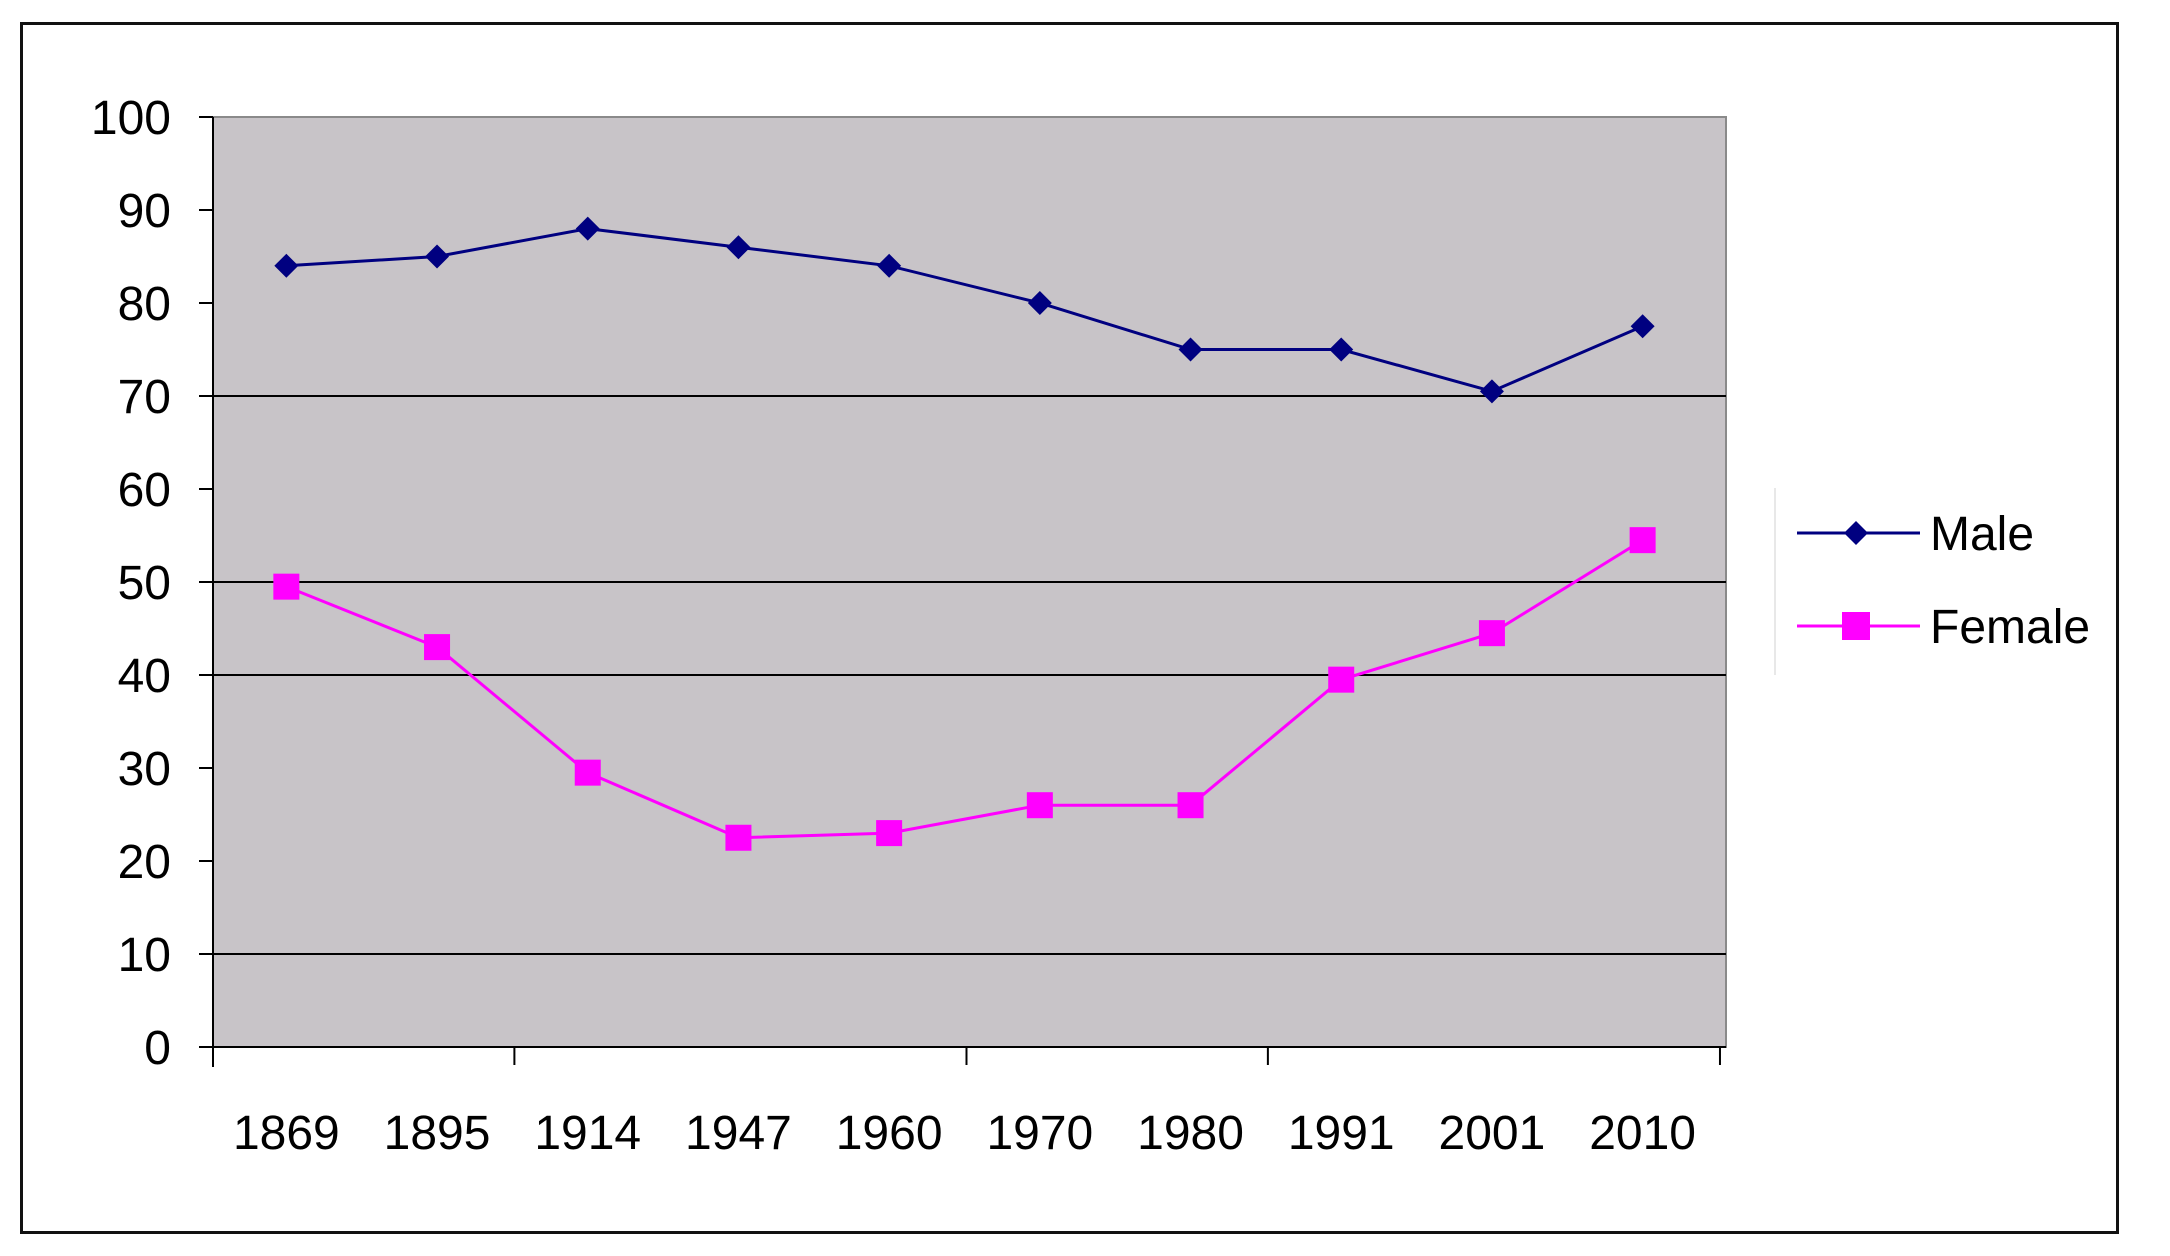  What do you see at coordinates (1341, 1133) in the screenshot?
I see `x-tick-label: 1991` at bounding box center [1341, 1133].